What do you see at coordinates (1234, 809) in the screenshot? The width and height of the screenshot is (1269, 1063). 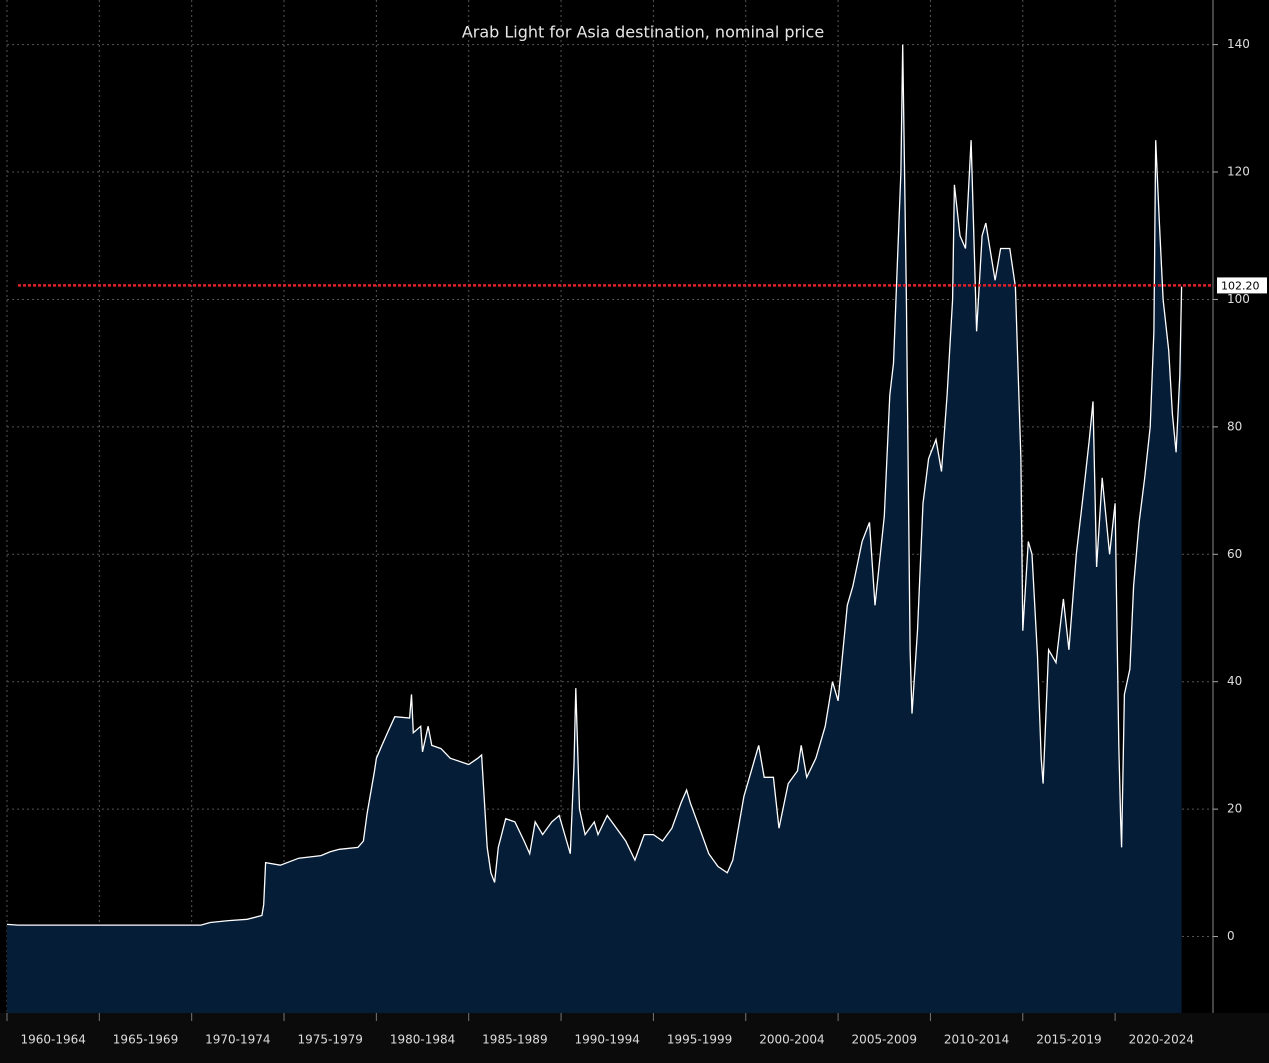 I see `y-tick-label: 20` at bounding box center [1234, 809].